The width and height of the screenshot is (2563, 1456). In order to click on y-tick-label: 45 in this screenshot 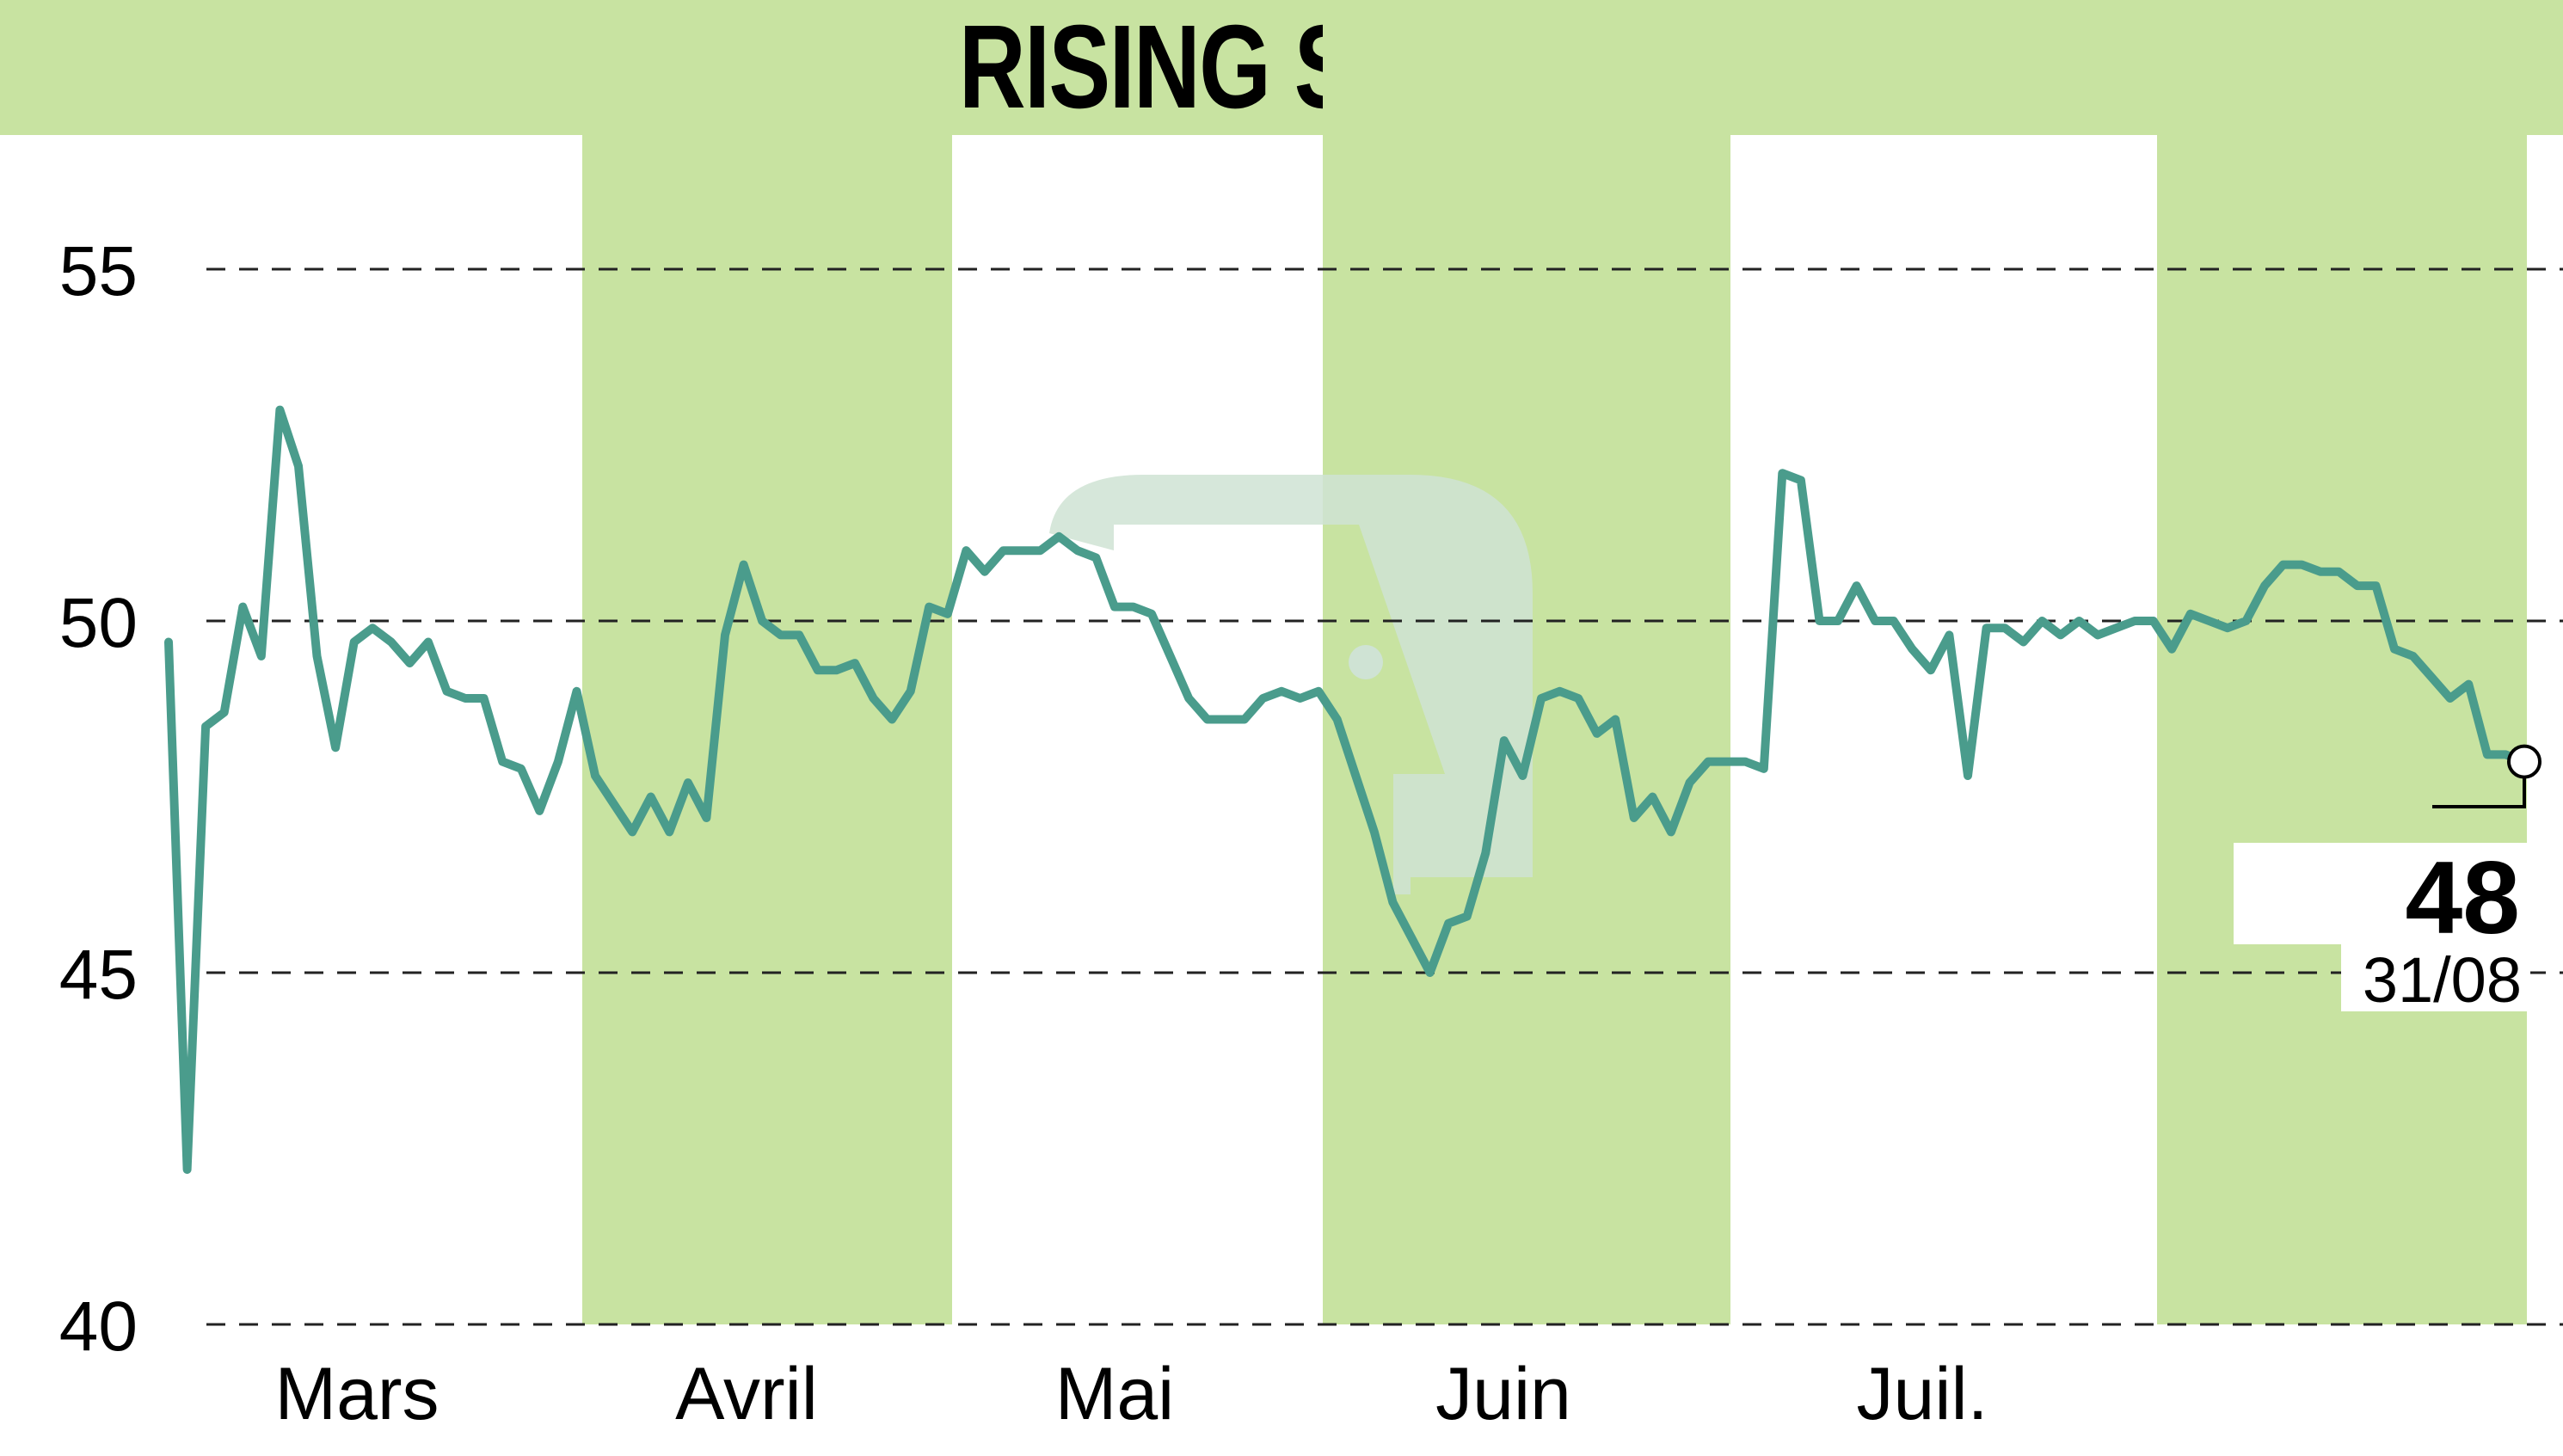, I will do `click(98, 975)`.